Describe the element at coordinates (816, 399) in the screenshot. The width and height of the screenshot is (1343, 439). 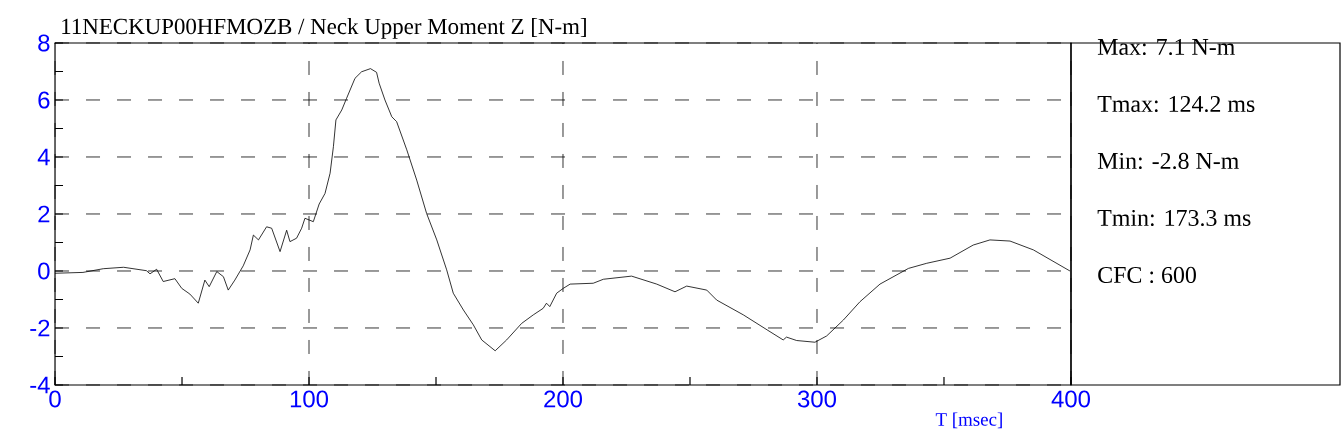
I see `x-tick-label: 300` at that location.